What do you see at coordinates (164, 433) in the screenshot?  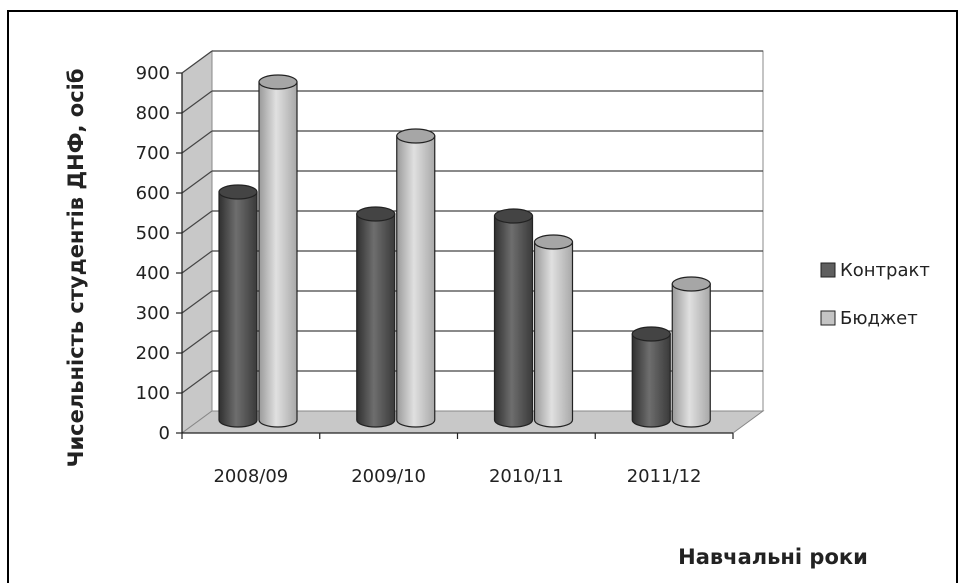 I see `y-tick-label: 0` at bounding box center [164, 433].